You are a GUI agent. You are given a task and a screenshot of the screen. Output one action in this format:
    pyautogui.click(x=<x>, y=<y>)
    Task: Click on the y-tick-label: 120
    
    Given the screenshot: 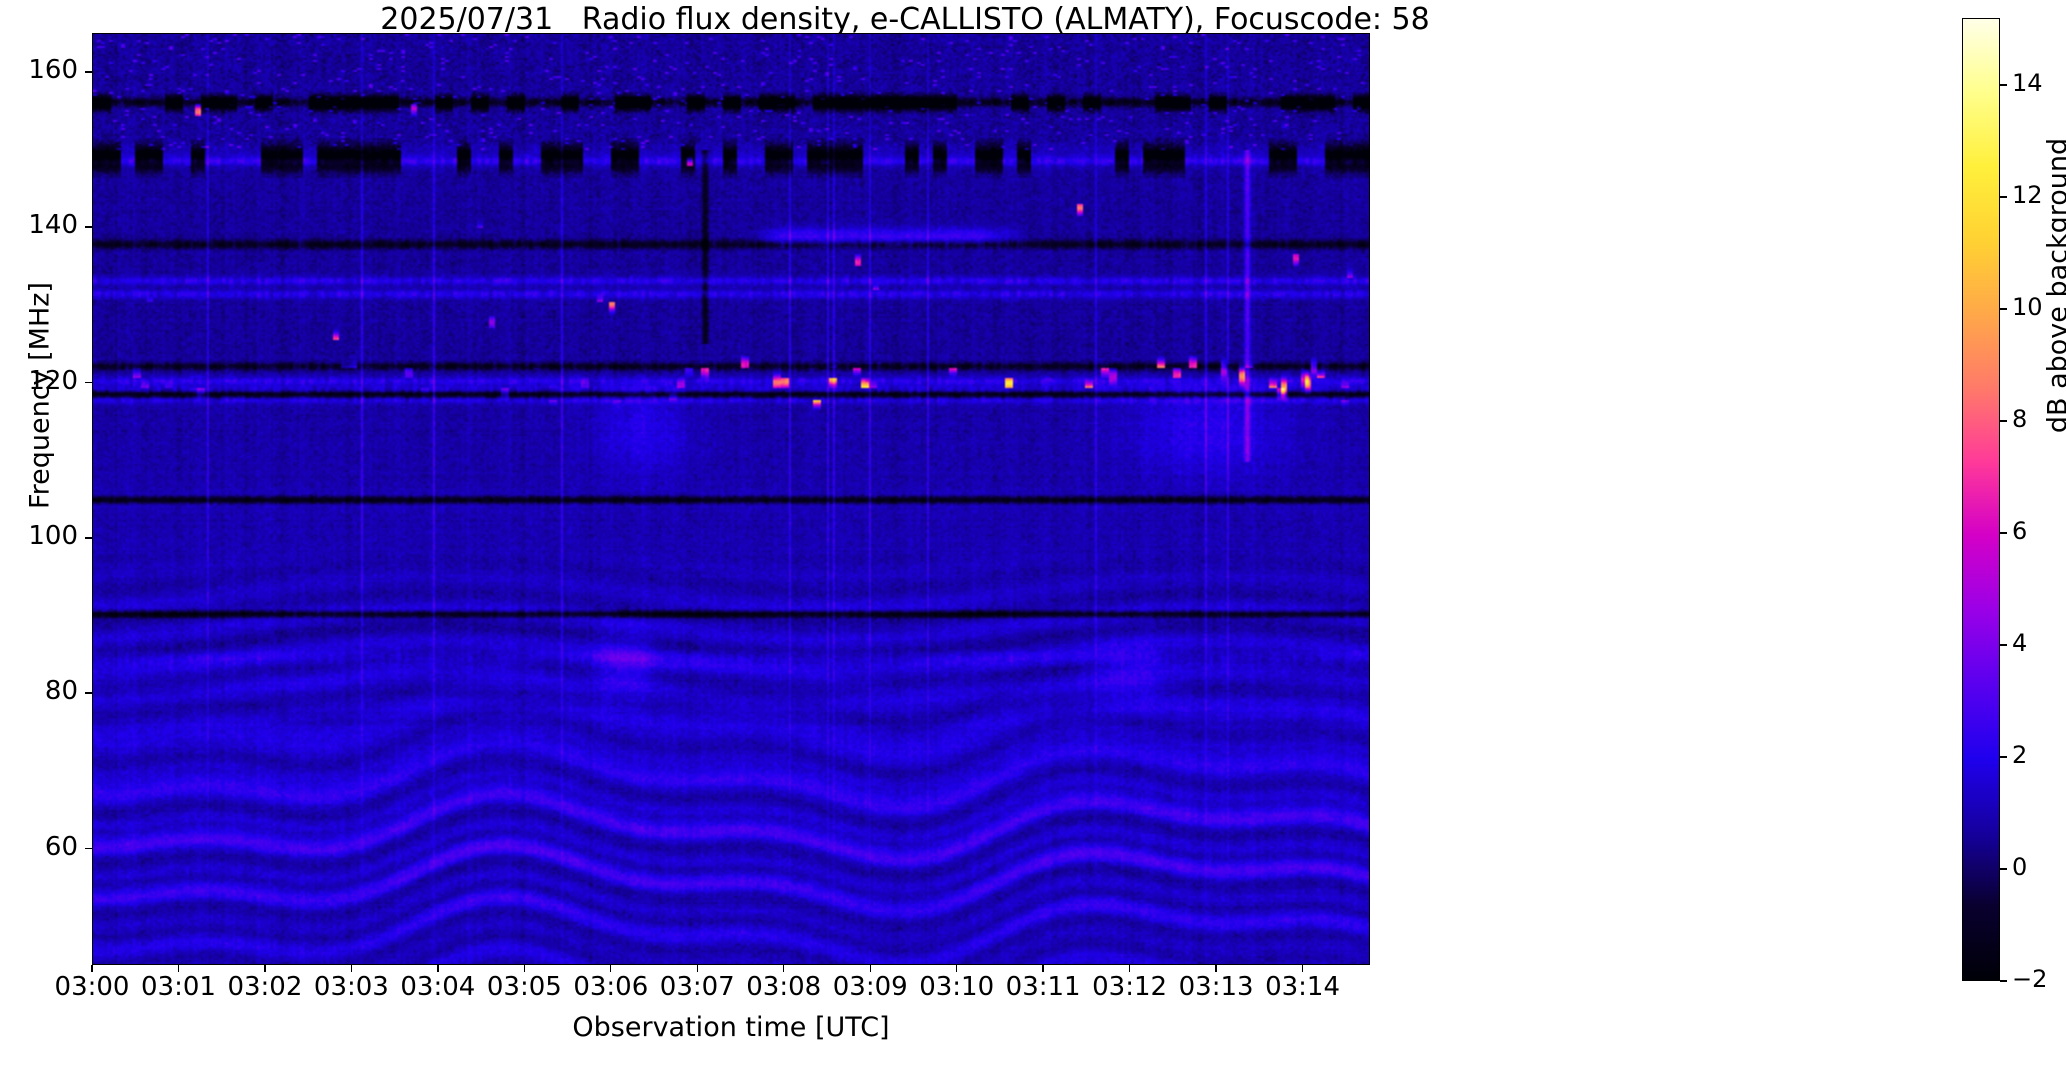 What is the action you would take?
    pyautogui.click(x=53, y=380)
    